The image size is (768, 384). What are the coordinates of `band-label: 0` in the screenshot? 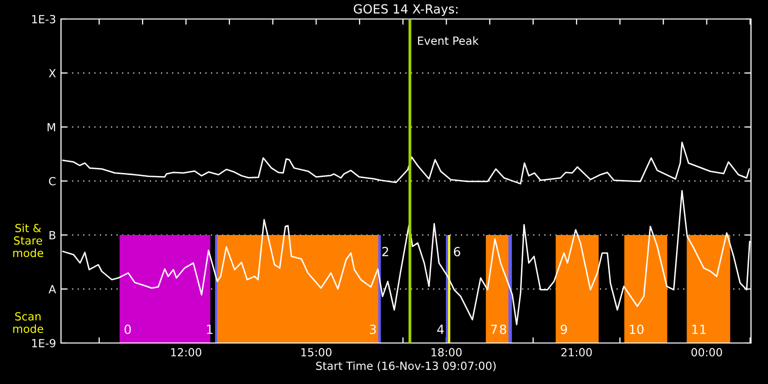 It's located at (127, 329).